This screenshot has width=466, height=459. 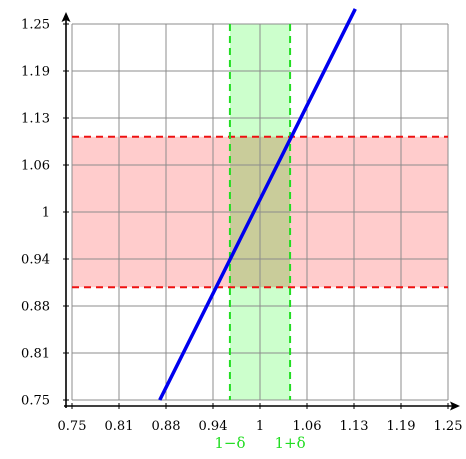 What do you see at coordinates (354, 426) in the screenshot?
I see `x-tick-label: 1.13` at bounding box center [354, 426].